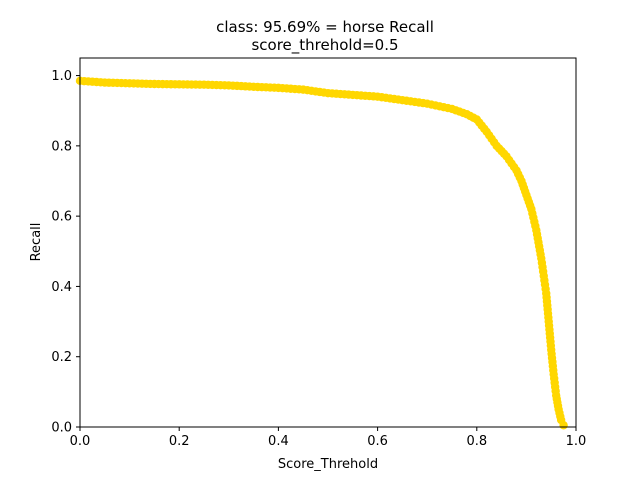  What do you see at coordinates (61, 357) in the screenshot?
I see `y-tick-label: 0.2` at bounding box center [61, 357].